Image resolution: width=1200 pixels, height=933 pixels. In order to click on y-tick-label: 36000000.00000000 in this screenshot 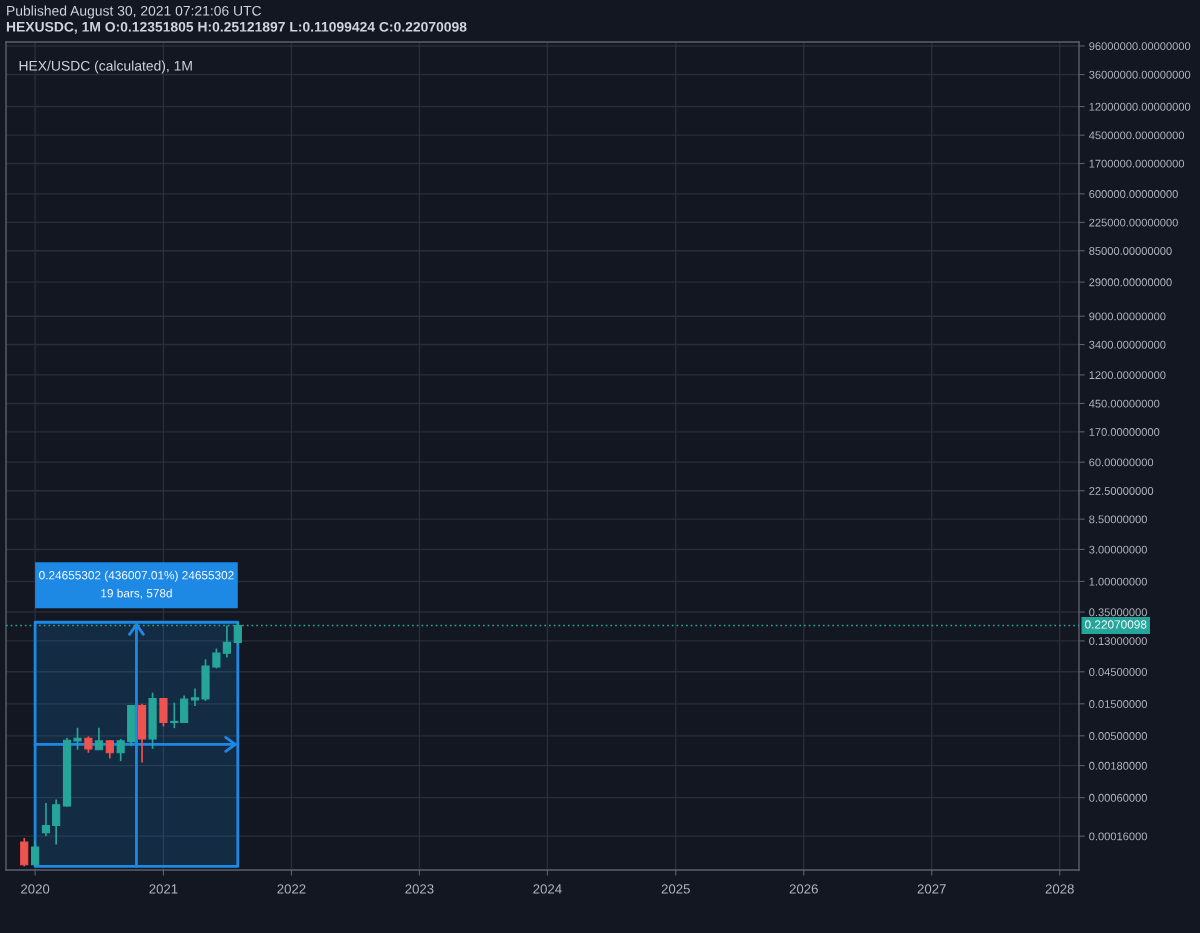, I will do `click(1140, 74)`.